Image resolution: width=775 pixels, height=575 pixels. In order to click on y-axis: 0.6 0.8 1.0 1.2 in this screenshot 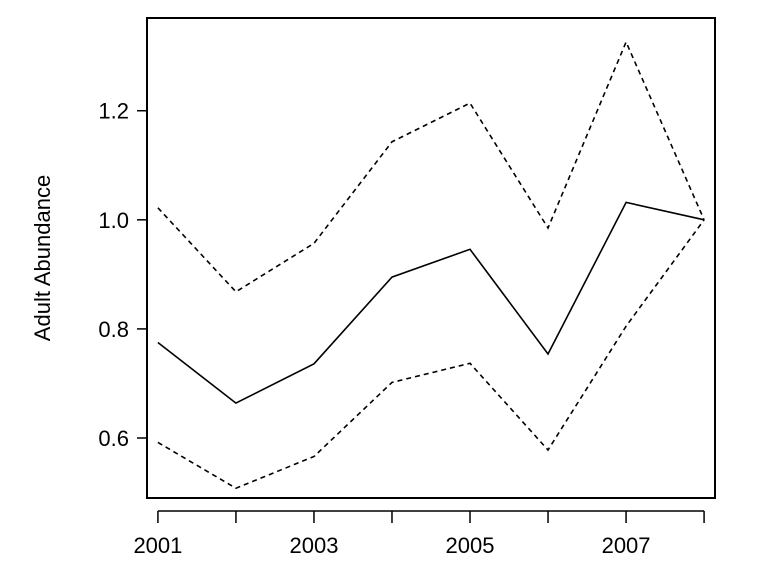, I will do `click(122, 275)`.